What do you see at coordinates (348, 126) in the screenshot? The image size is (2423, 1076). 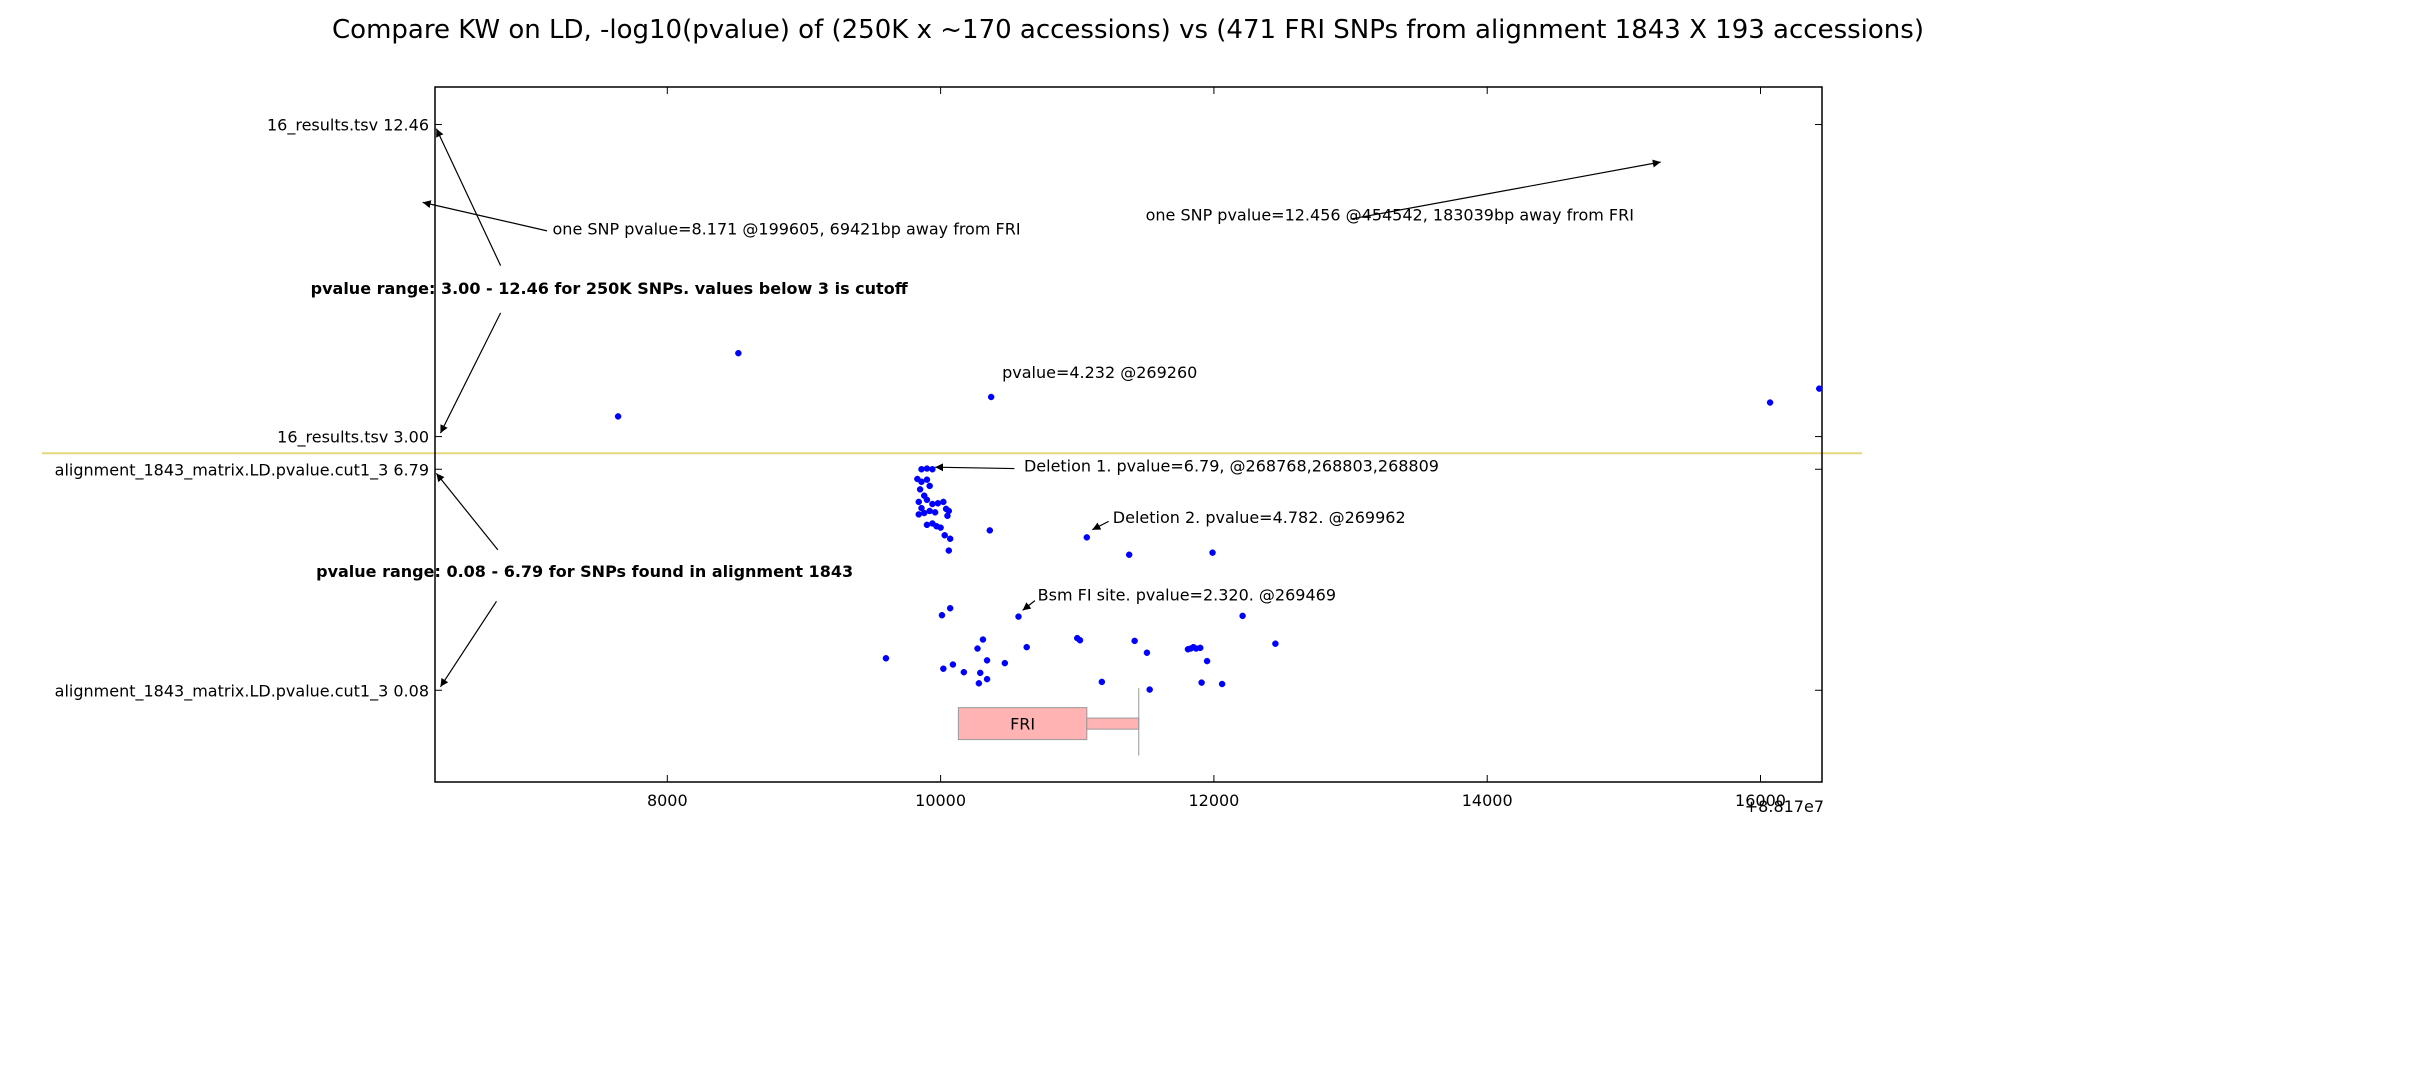 I see `y-tick-label: 16_results.tsv 12.46` at bounding box center [348, 126].